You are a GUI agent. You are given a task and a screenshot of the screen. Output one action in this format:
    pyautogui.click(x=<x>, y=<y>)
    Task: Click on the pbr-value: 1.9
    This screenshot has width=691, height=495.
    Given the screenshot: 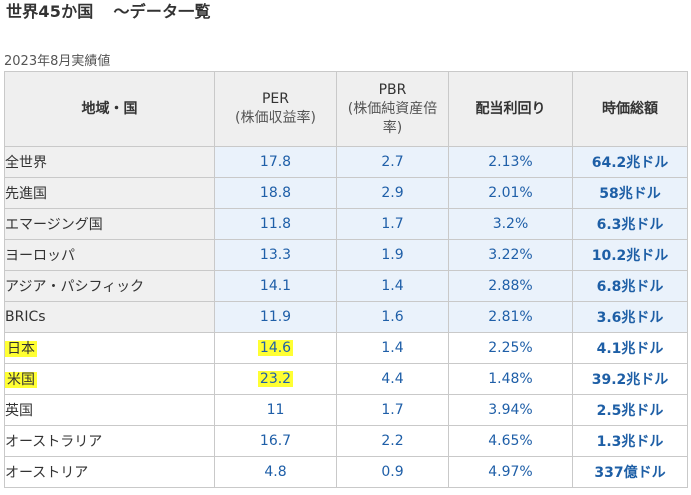 What is the action you would take?
    pyautogui.click(x=392, y=255)
    